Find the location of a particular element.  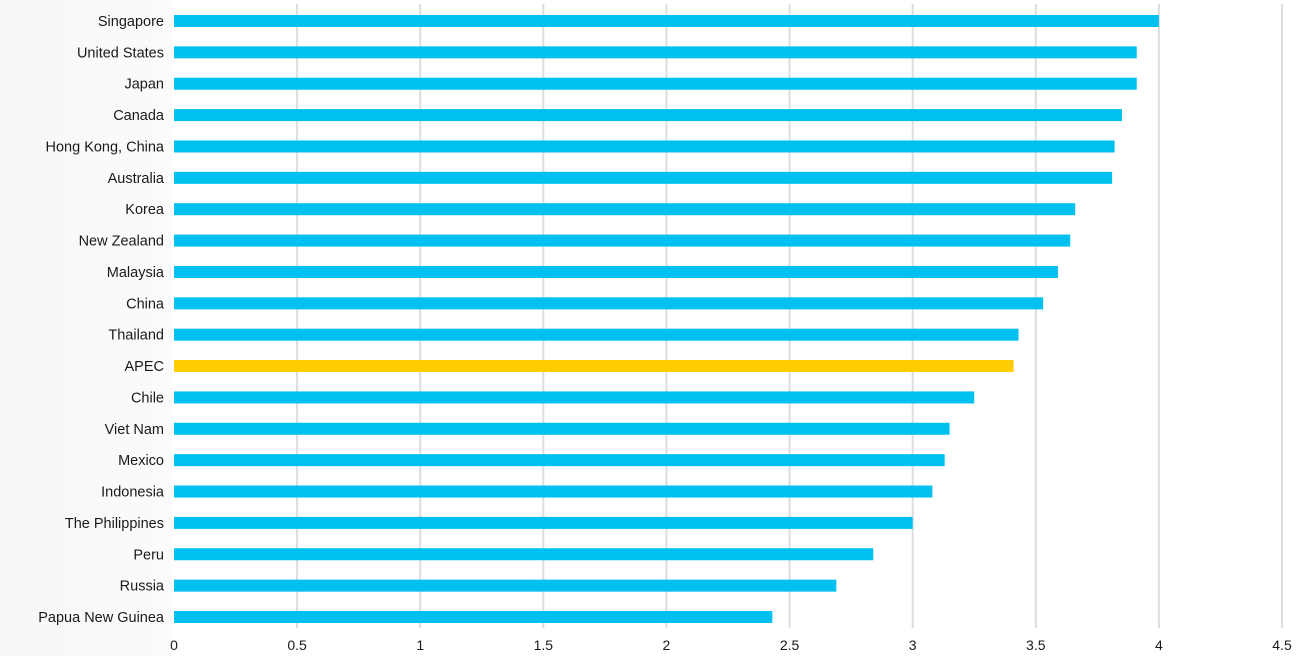

category-label: Australia is located at coordinates (136, 179).